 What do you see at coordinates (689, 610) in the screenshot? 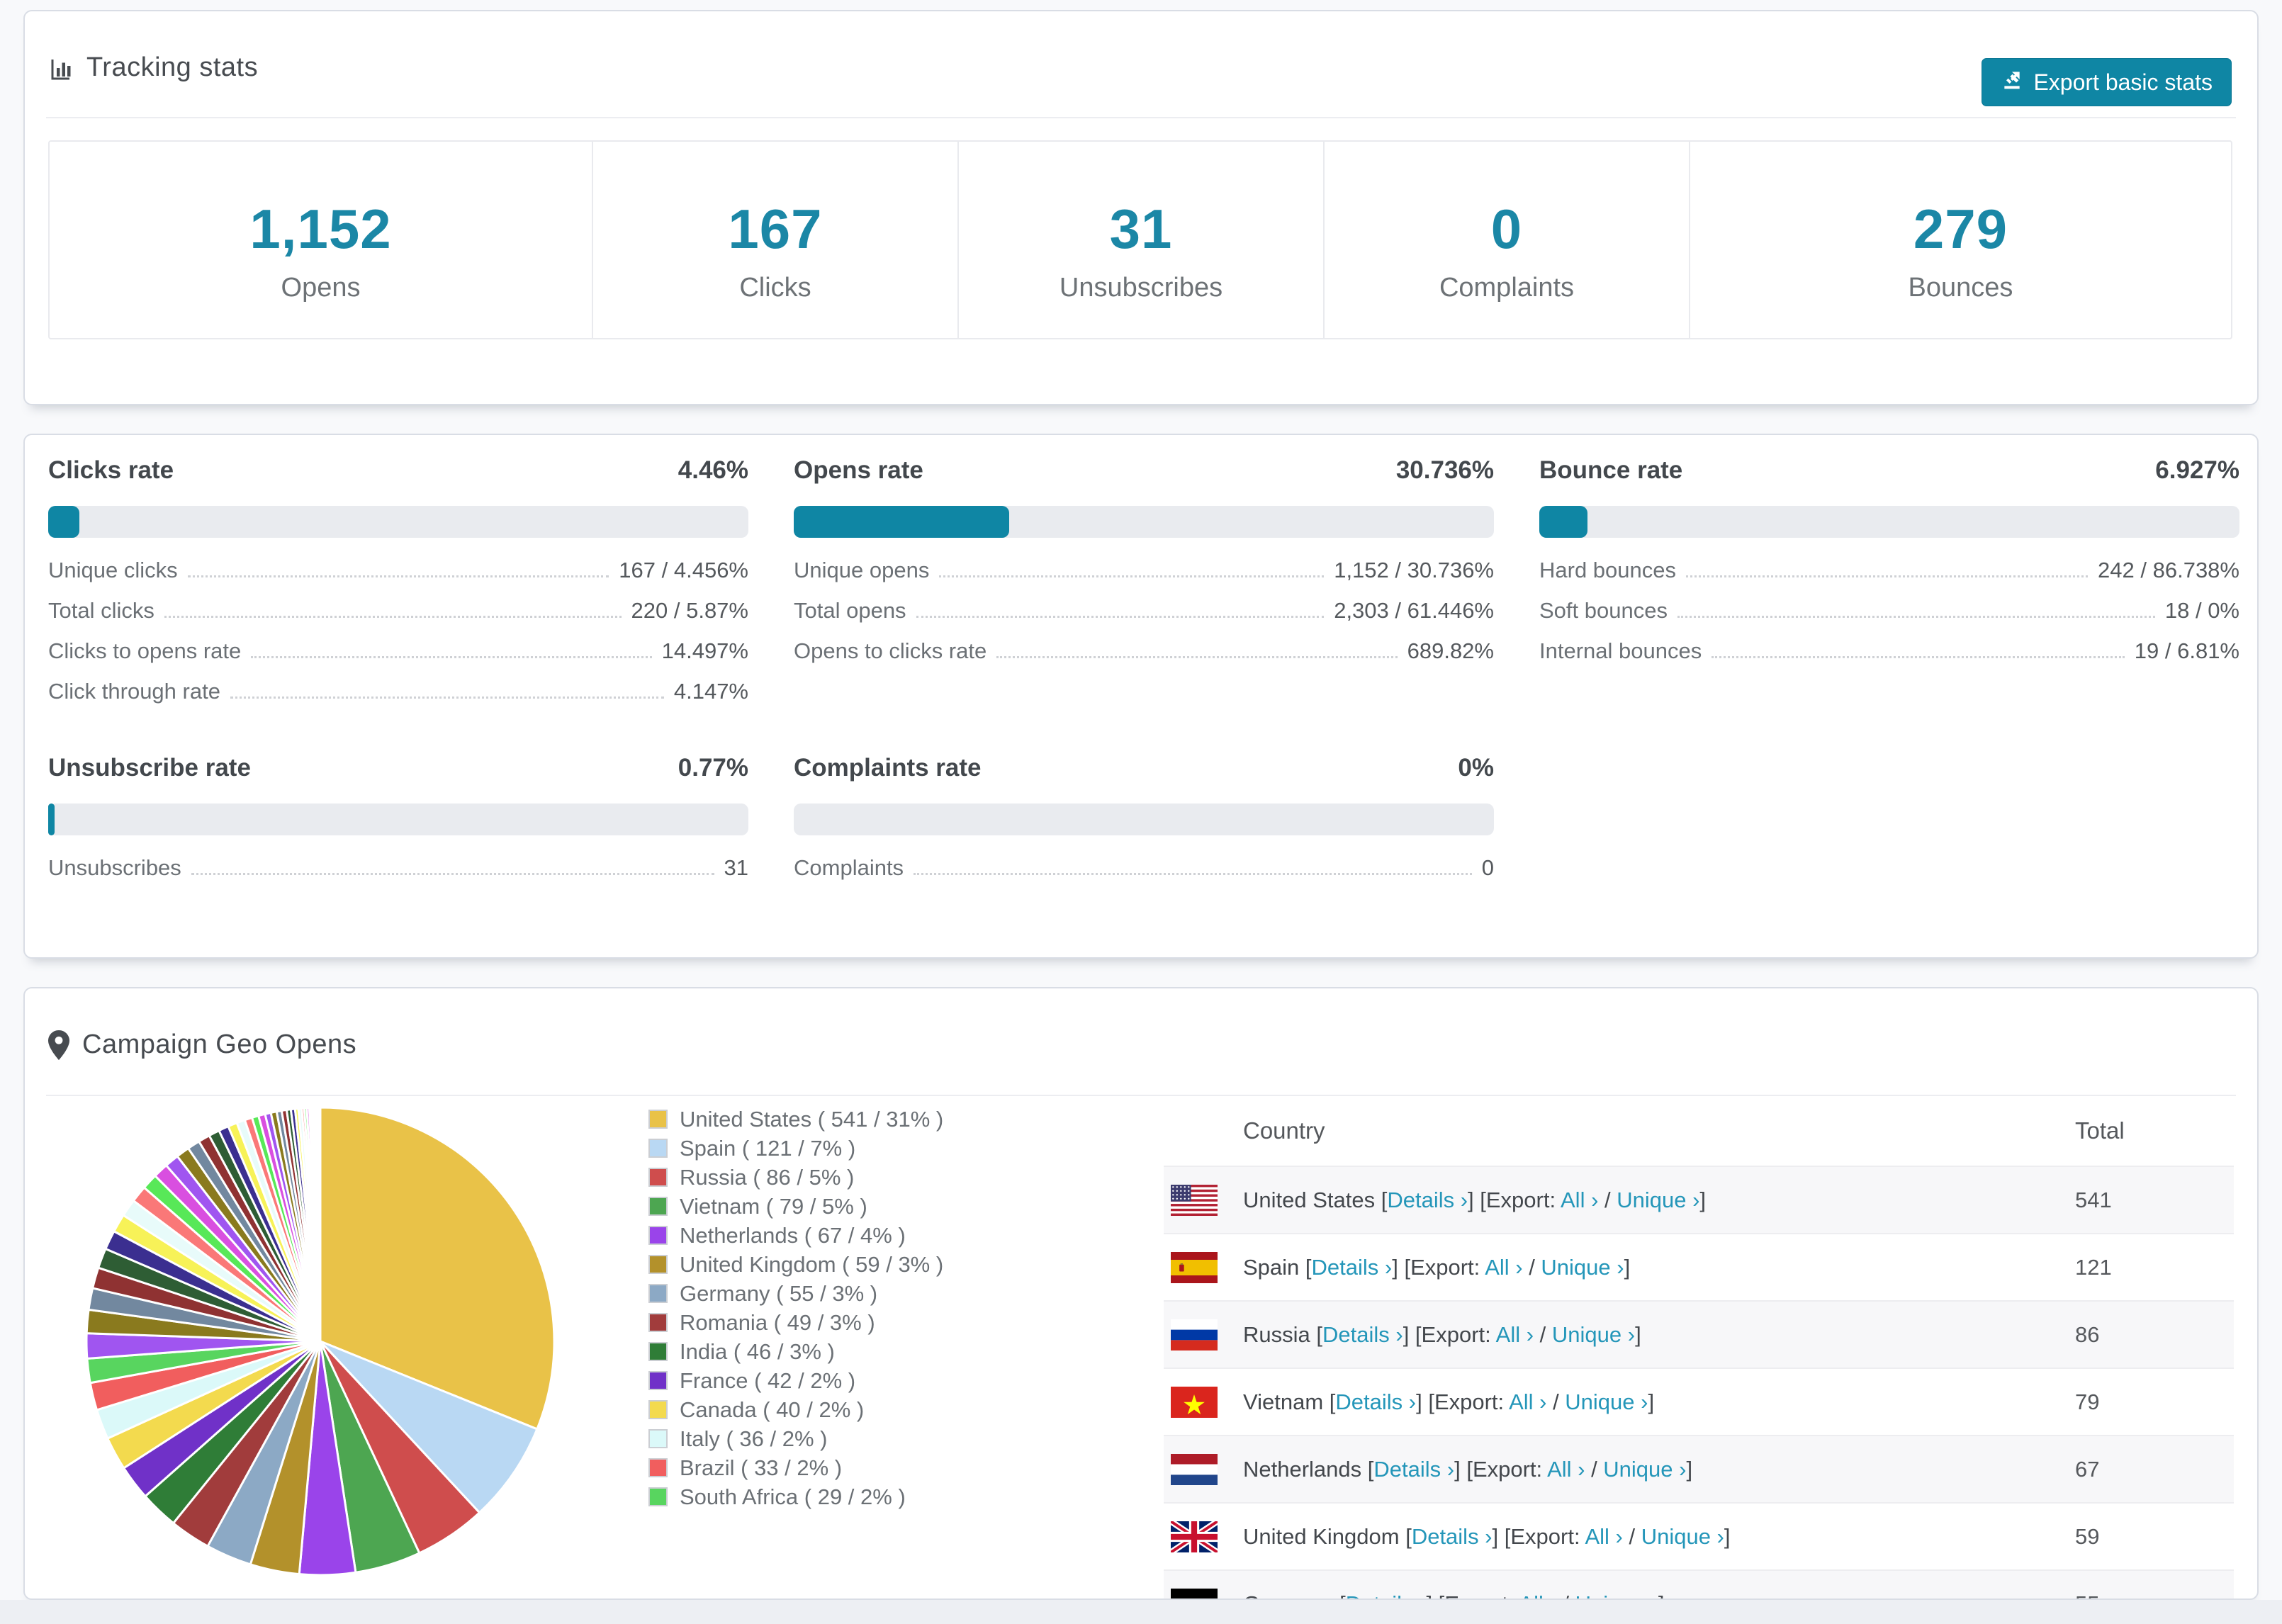
I see `rate-detail-value: 220 / 5.87%` at bounding box center [689, 610].